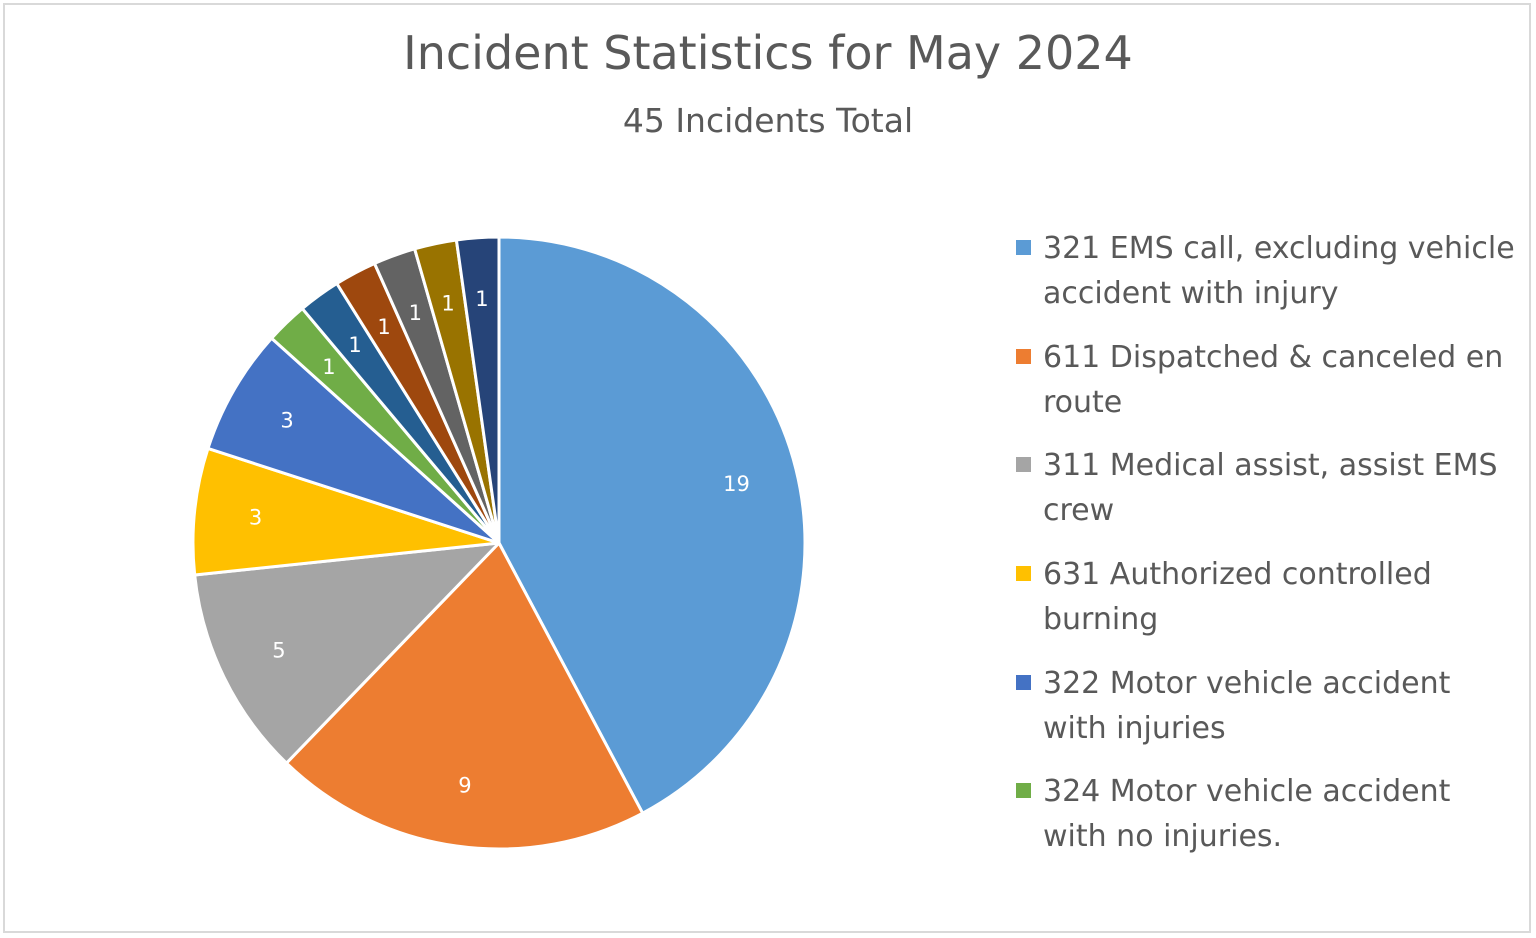  Describe the element at coordinates (278, 650) in the screenshot. I see `data-label: 5` at that location.